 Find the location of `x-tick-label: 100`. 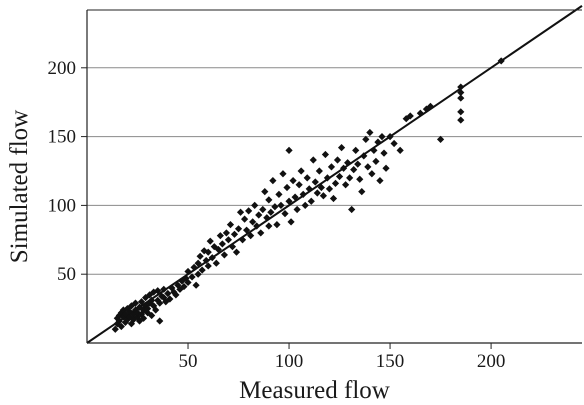

x-tick-label: 100 is located at coordinates (289, 361).